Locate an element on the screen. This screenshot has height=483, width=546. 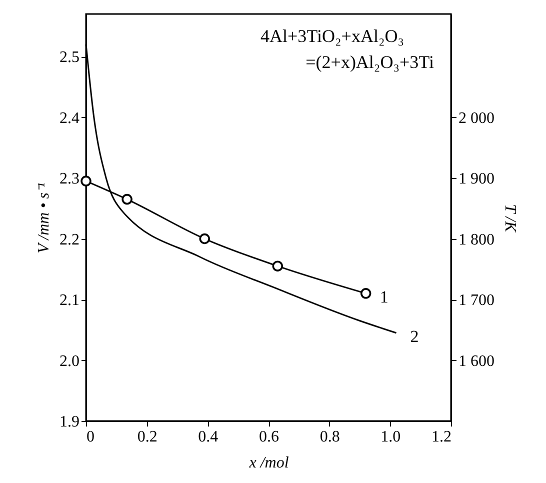
x-tick-label: 1.2 is located at coordinates (442, 437).